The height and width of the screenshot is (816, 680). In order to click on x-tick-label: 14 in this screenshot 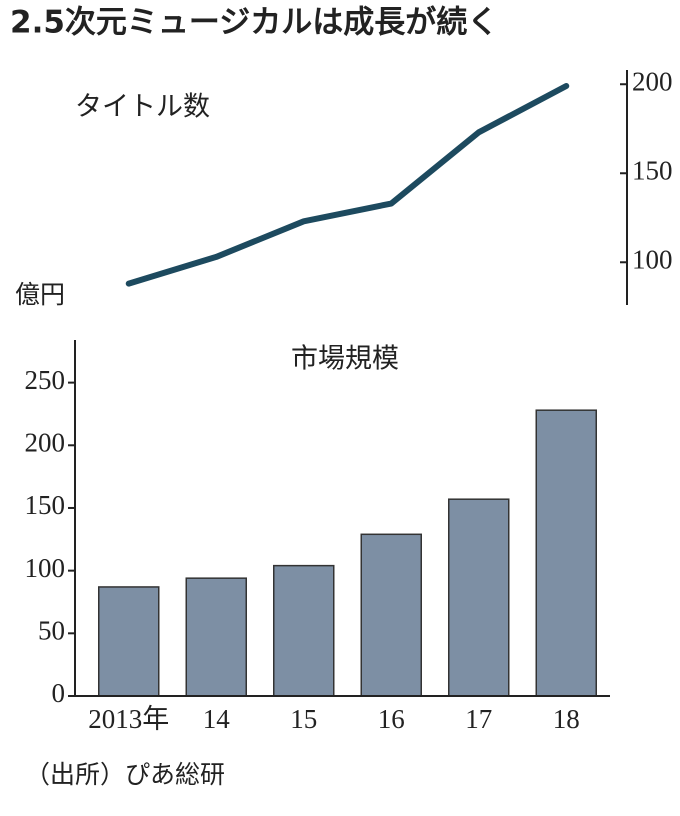, I will do `click(217, 719)`.